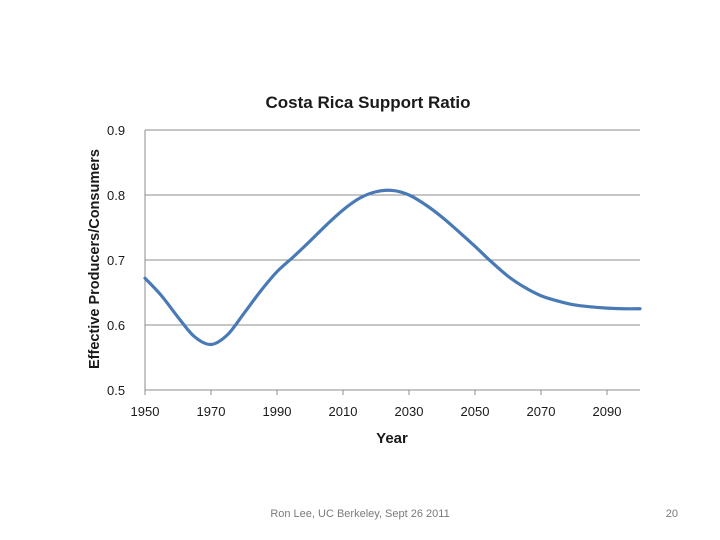 Image resolution: width=720 pixels, height=540 pixels. What do you see at coordinates (671, 514) in the screenshot?
I see `slide-number: 20` at bounding box center [671, 514].